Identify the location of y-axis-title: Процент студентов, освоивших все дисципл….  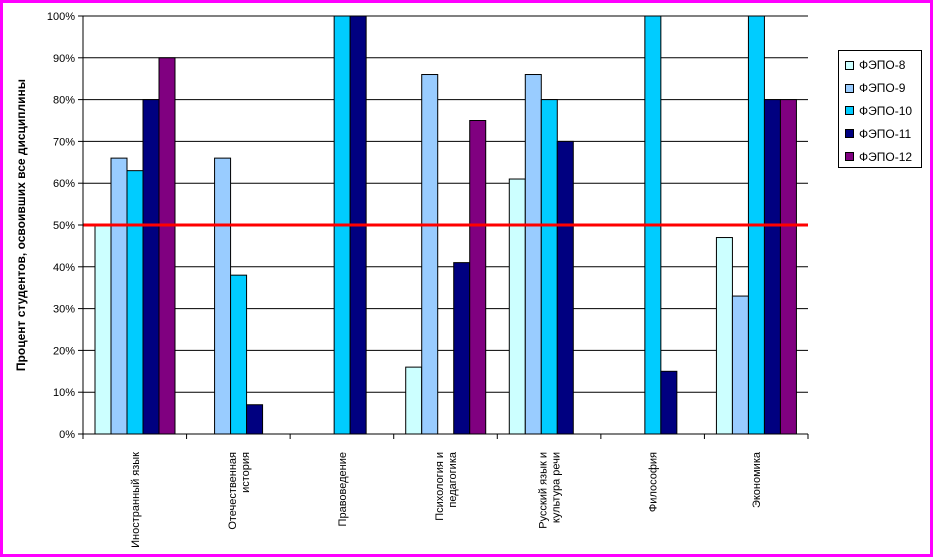
(21, 225).